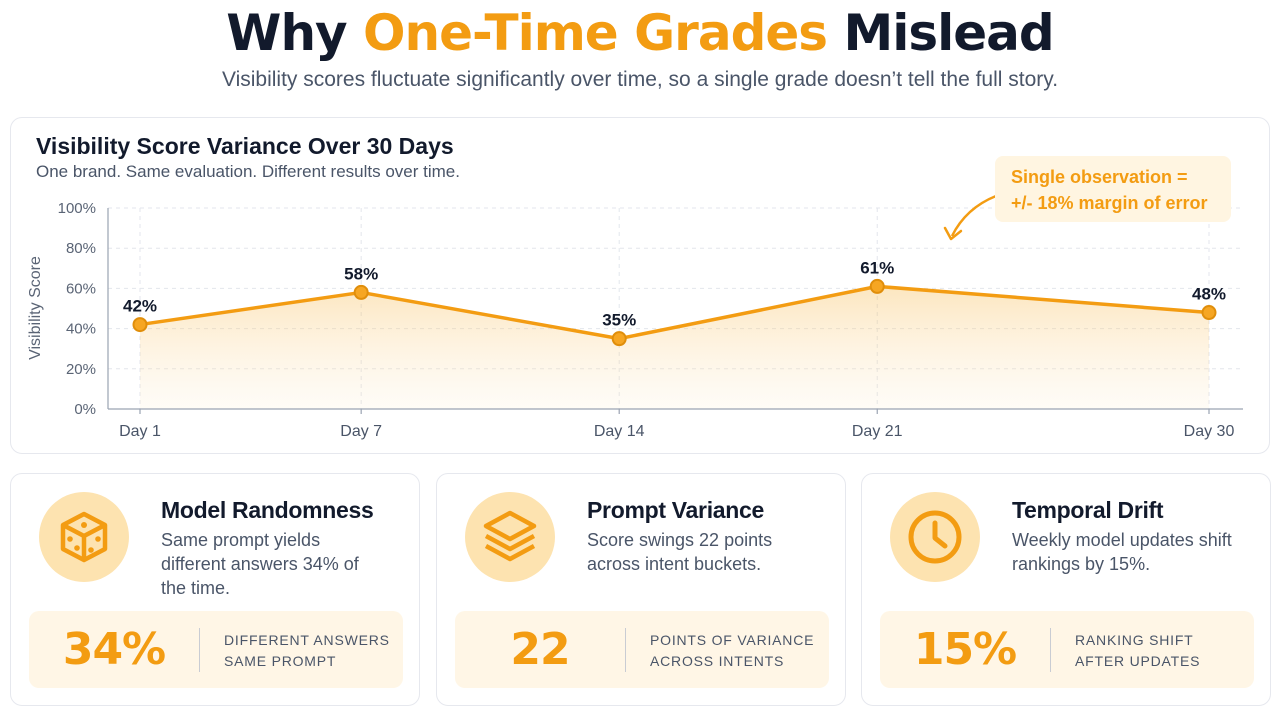 The image size is (1280, 720). I want to click on stat-value: 34%, so click(114, 649).